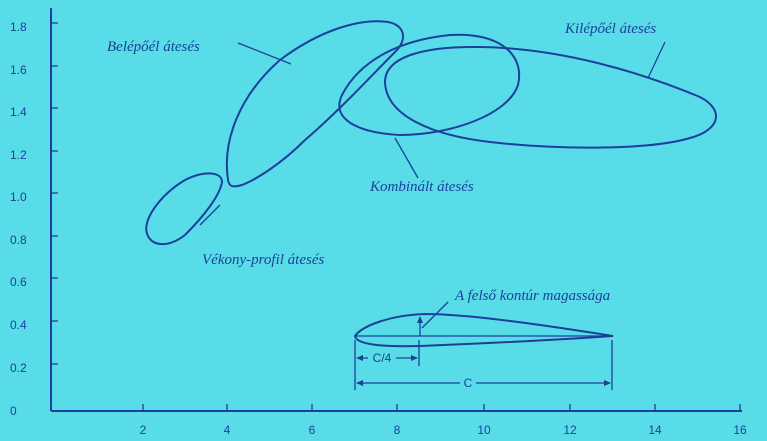  What do you see at coordinates (532, 296) in the screenshot?
I see `upper-contour-height-label: A felső kontúr magassága` at bounding box center [532, 296].